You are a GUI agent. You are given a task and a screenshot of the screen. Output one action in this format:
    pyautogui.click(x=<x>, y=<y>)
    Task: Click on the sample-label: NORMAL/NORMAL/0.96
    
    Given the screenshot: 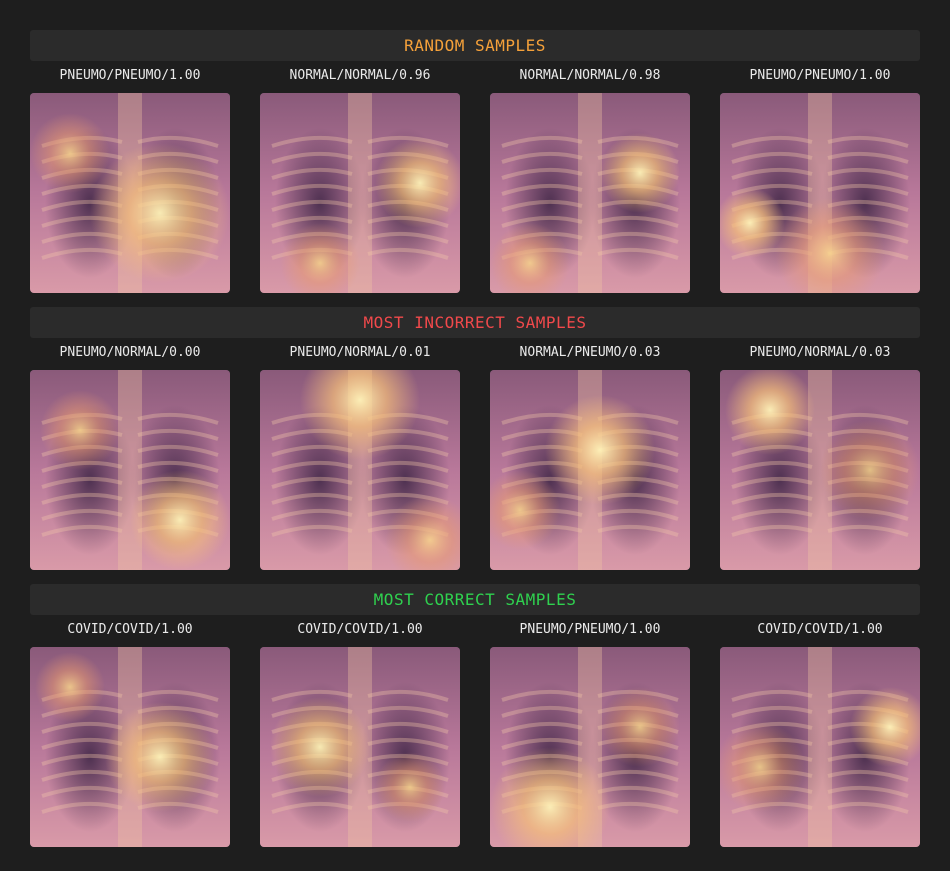 What is the action you would take?
    pyautogui.click(x=360, y=75)
    